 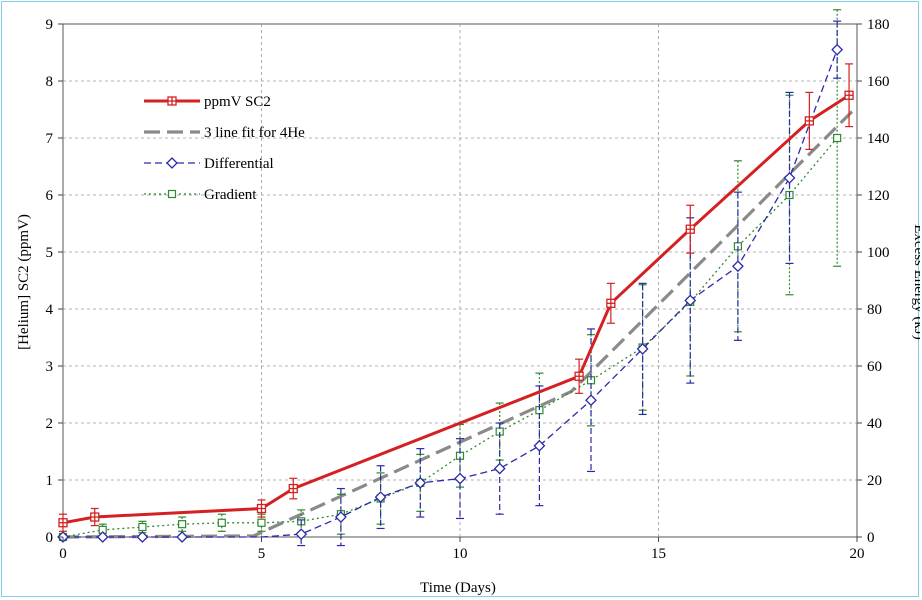 What do you see at coordinates (63, 554) in the screenshot?
I see `x-tick-label: 0` at bounding box center [63, 554].